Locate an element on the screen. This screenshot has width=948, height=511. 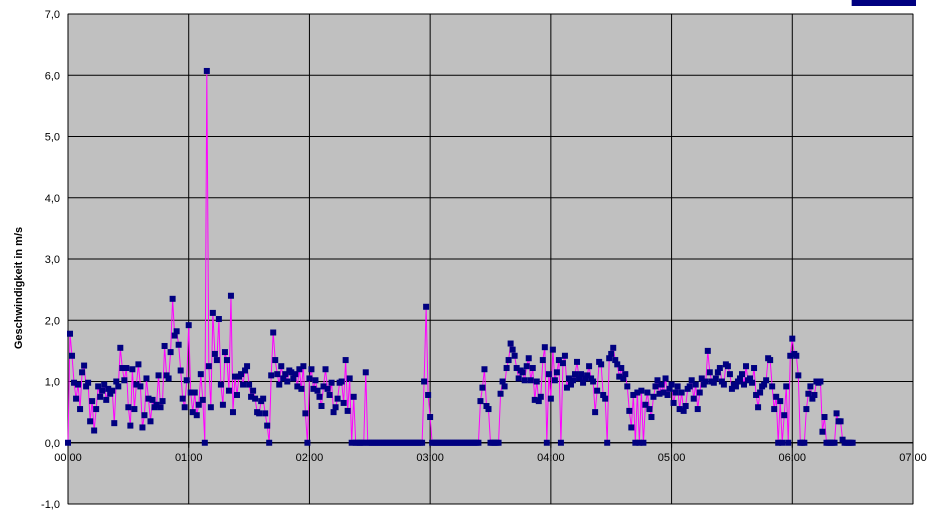
x-tick-label: 05:00 is located at coordinates (672, 458).